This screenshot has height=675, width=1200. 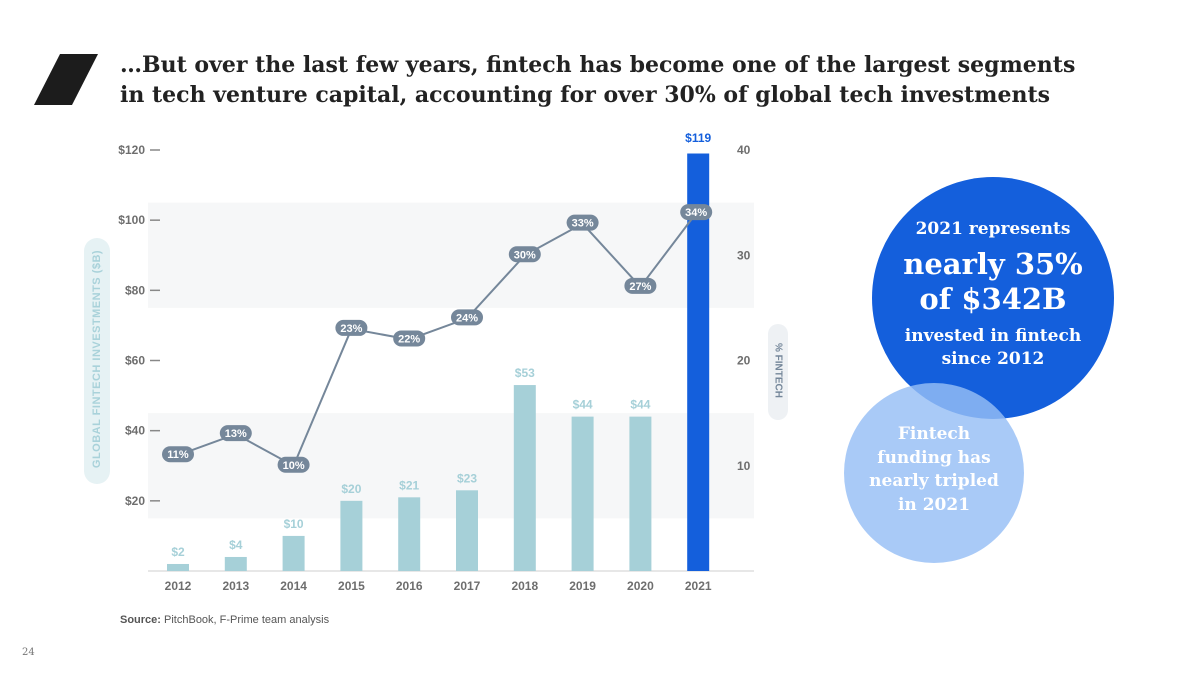 I want to click on bar-value-label: $119, so click(x=698, y=138).